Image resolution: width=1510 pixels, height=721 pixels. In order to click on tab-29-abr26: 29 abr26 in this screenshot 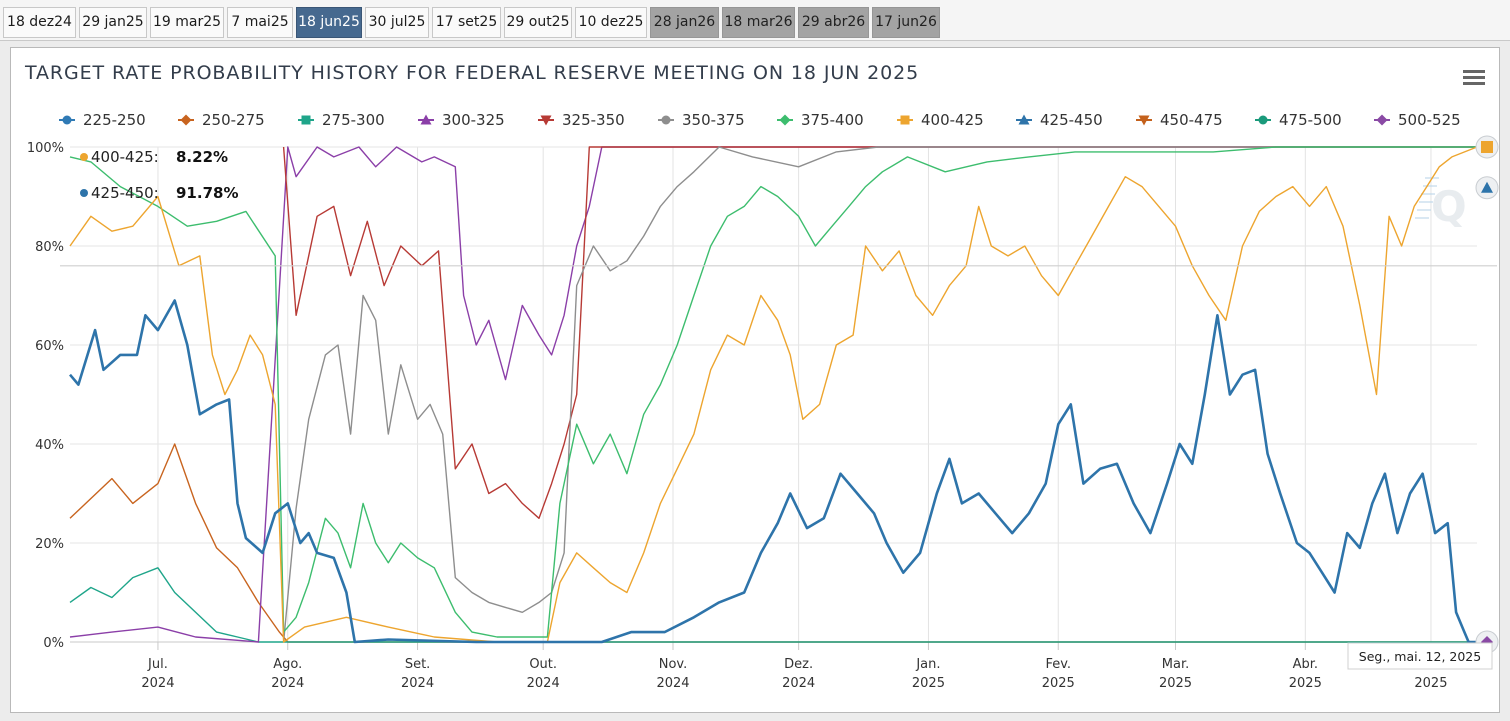, I will do `click(833, 22)`.